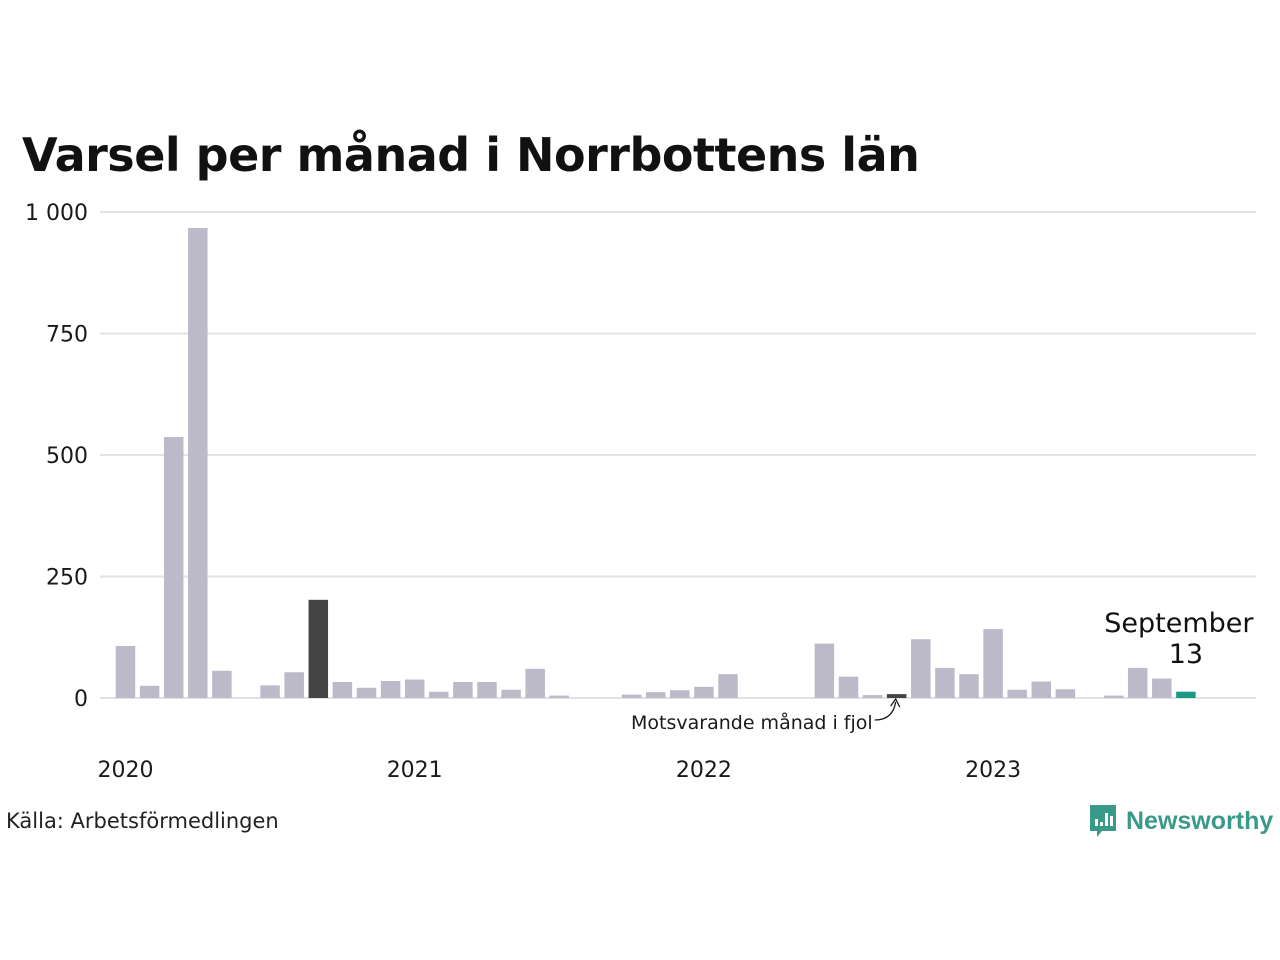  What do you see at coordinates (1103, 821) in the screenshot?
I see `bar-chart-speech-bubble-icon` at bounding box center [1103, 821].